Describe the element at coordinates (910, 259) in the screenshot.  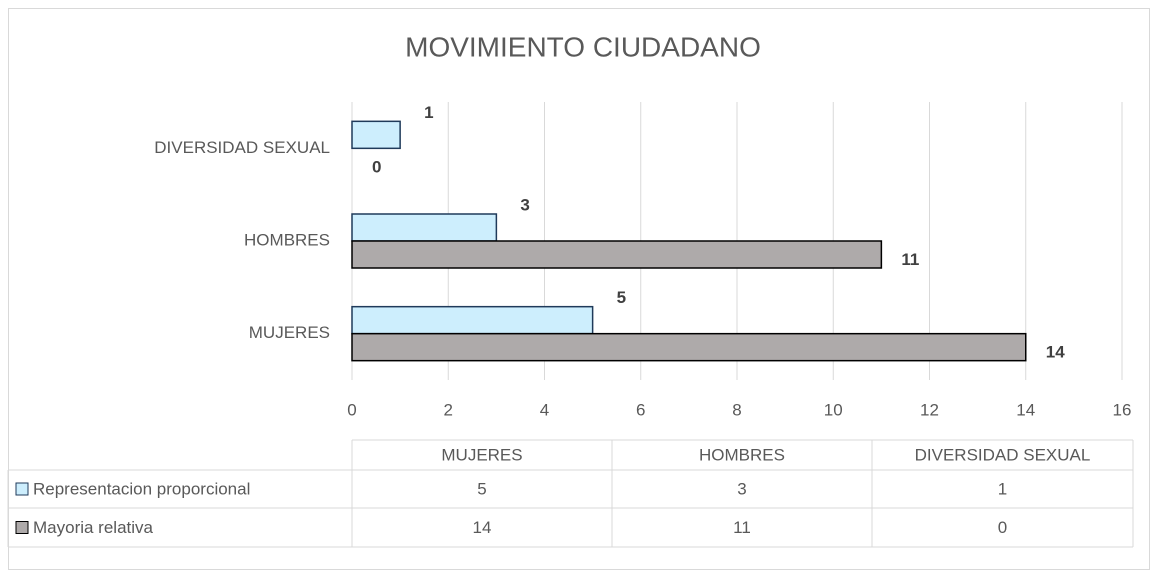
I see `data-label: 11` at that location.